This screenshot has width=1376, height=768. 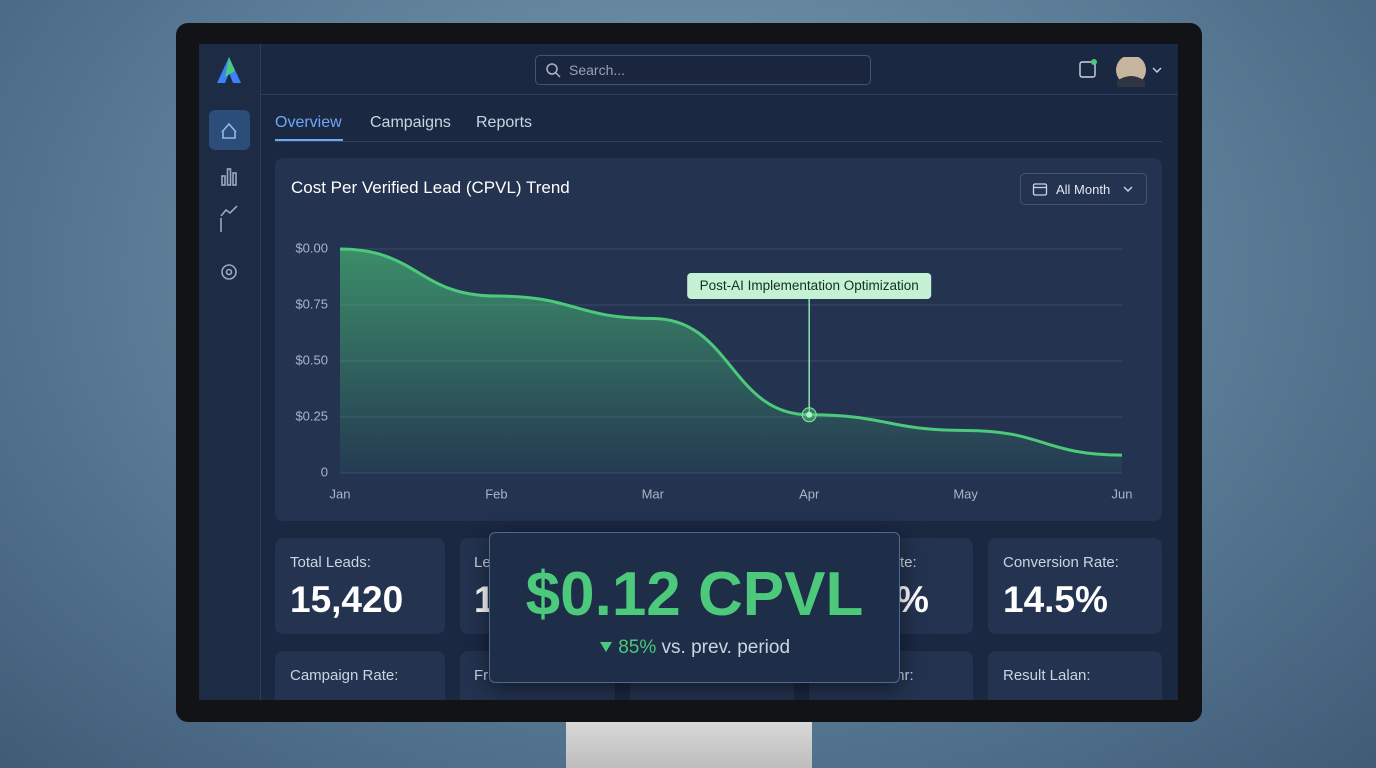 What do you see at coordinates (637, 647) in the screenshot?
I see `highlight-change: 85%` at bounding box center [637, 647].